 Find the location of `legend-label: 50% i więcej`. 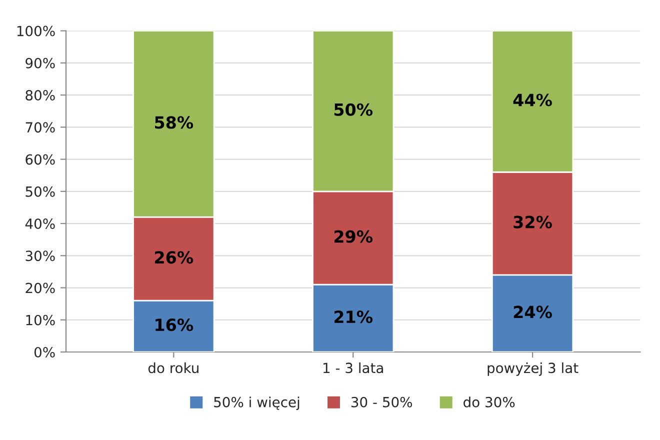

legend-label: 50% i więcej is located at coordinates (257, 403).